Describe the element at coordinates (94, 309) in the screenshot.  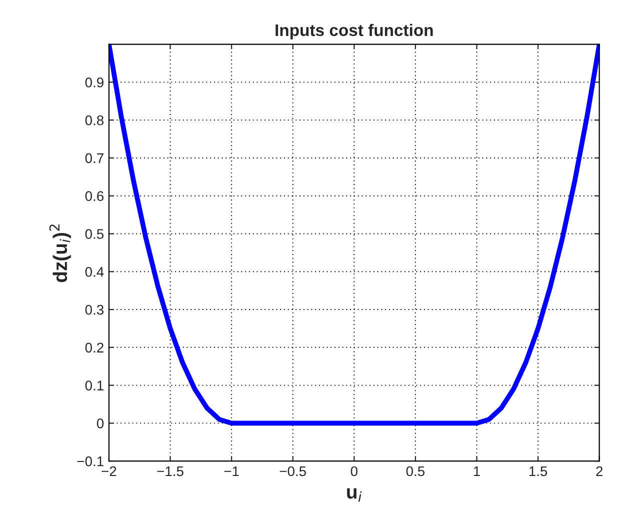
I see `y-tick-label: 0.3` at that location.